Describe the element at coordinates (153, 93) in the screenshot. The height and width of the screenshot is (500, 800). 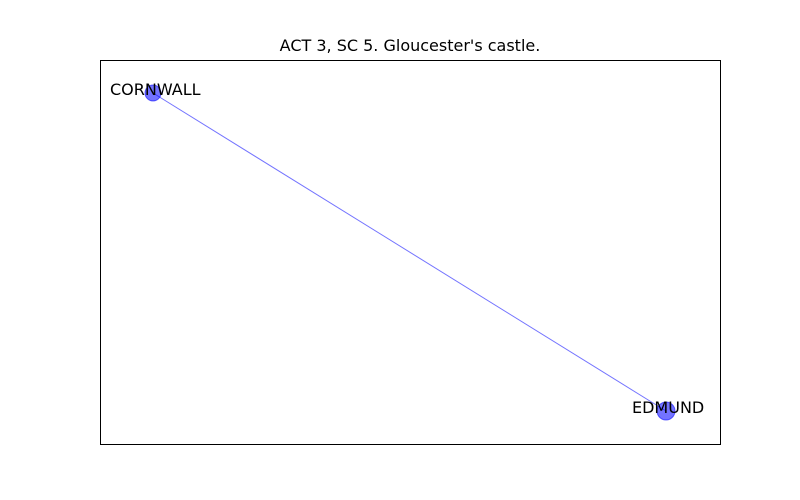
I see `node-cornwall` at that location.